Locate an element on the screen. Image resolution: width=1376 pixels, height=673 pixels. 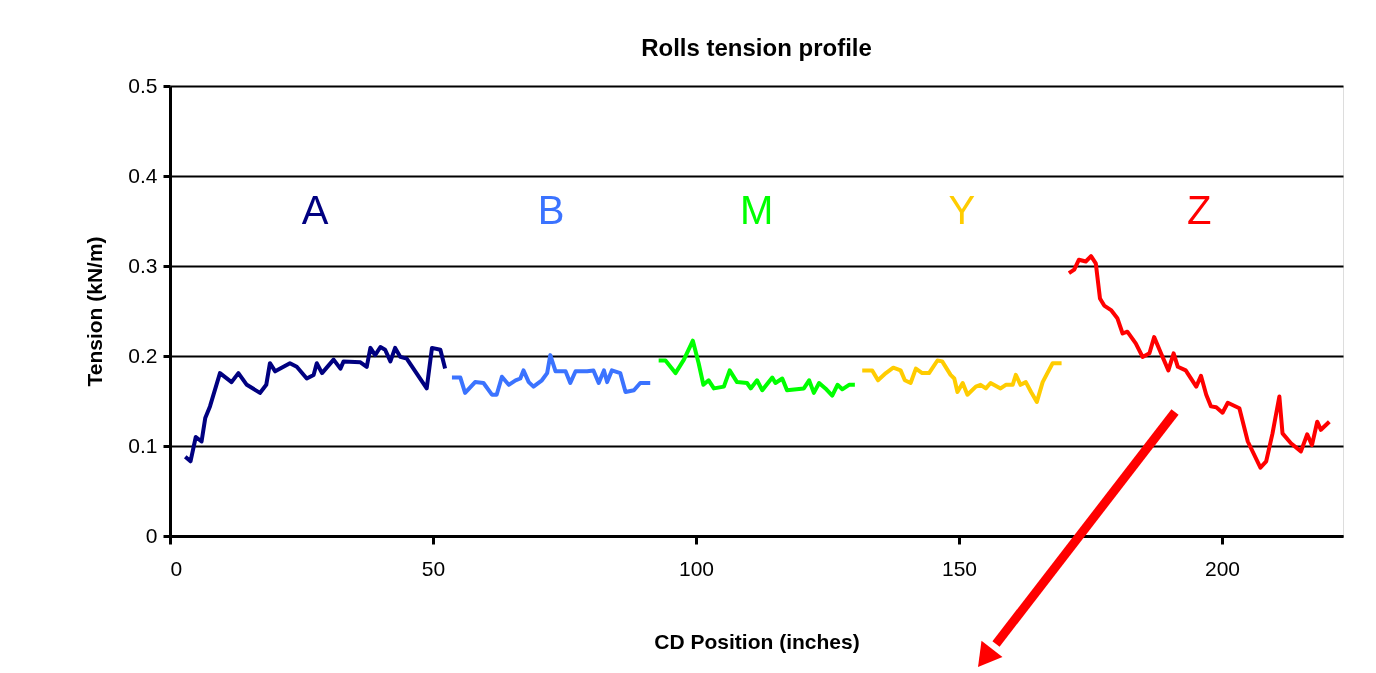
text: Z is located at coordinates (1199, 210).